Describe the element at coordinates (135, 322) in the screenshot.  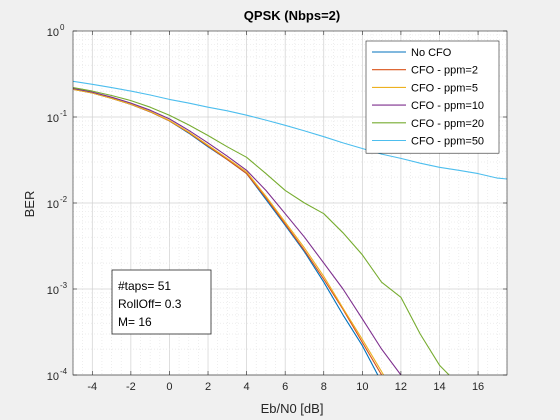
I see `annotation-line: M= 16` at that location.